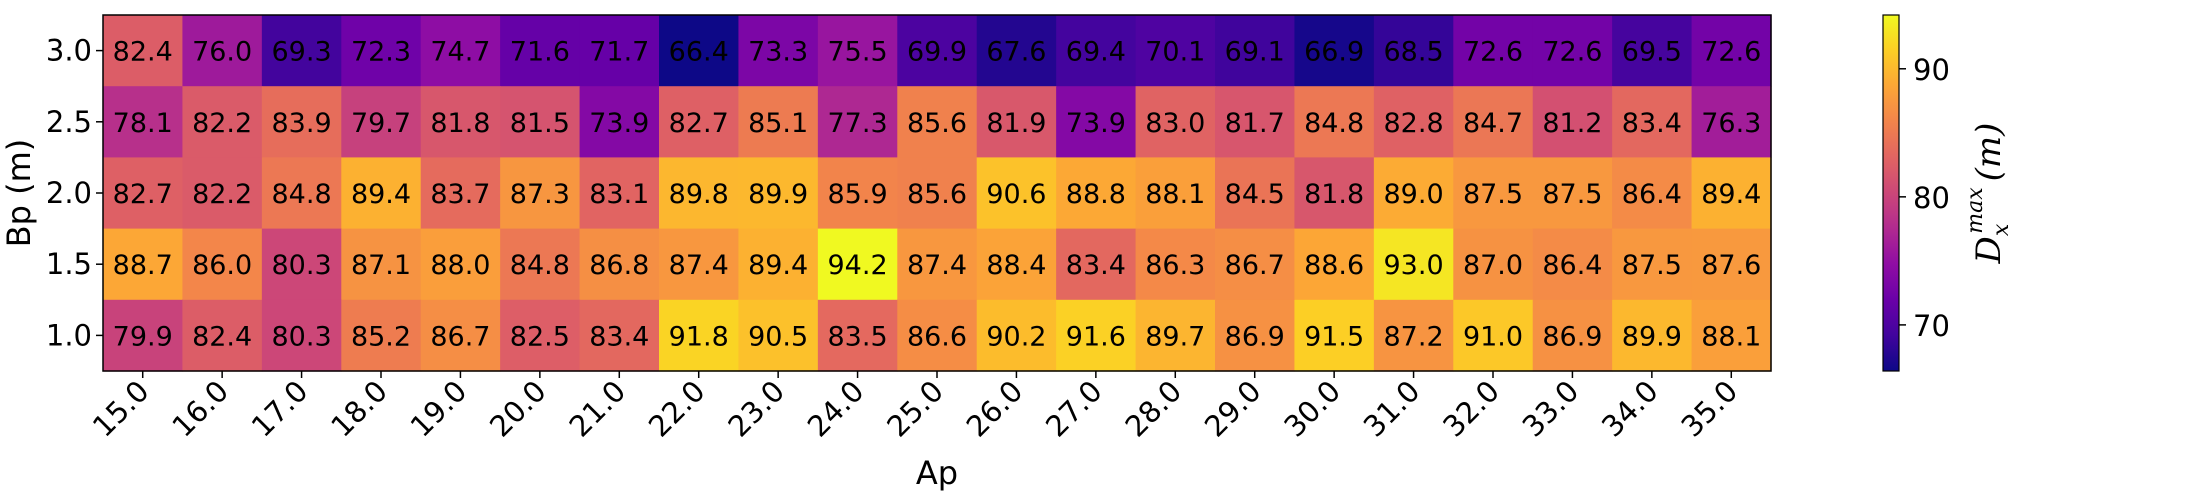  I want to click on colorbar-tick-label: 70, so click(1931, 326).